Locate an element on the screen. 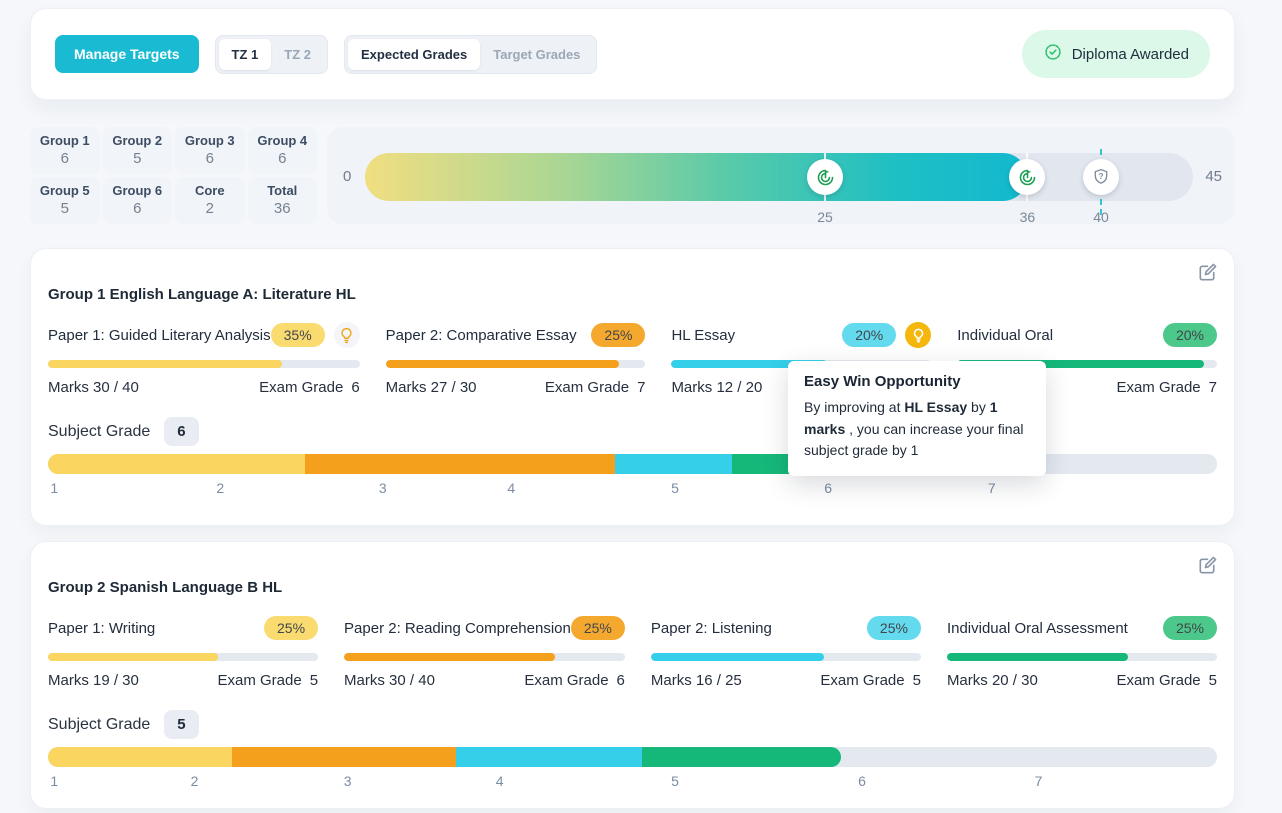 This screenshot has height=813, width=1282. grade-option-expected-grades: Expected Grades is located at coordinates (414, 54).